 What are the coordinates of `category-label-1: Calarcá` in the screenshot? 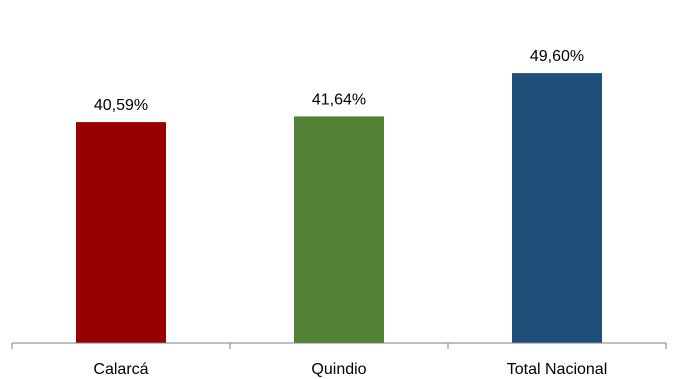 It's located at (120, 369).